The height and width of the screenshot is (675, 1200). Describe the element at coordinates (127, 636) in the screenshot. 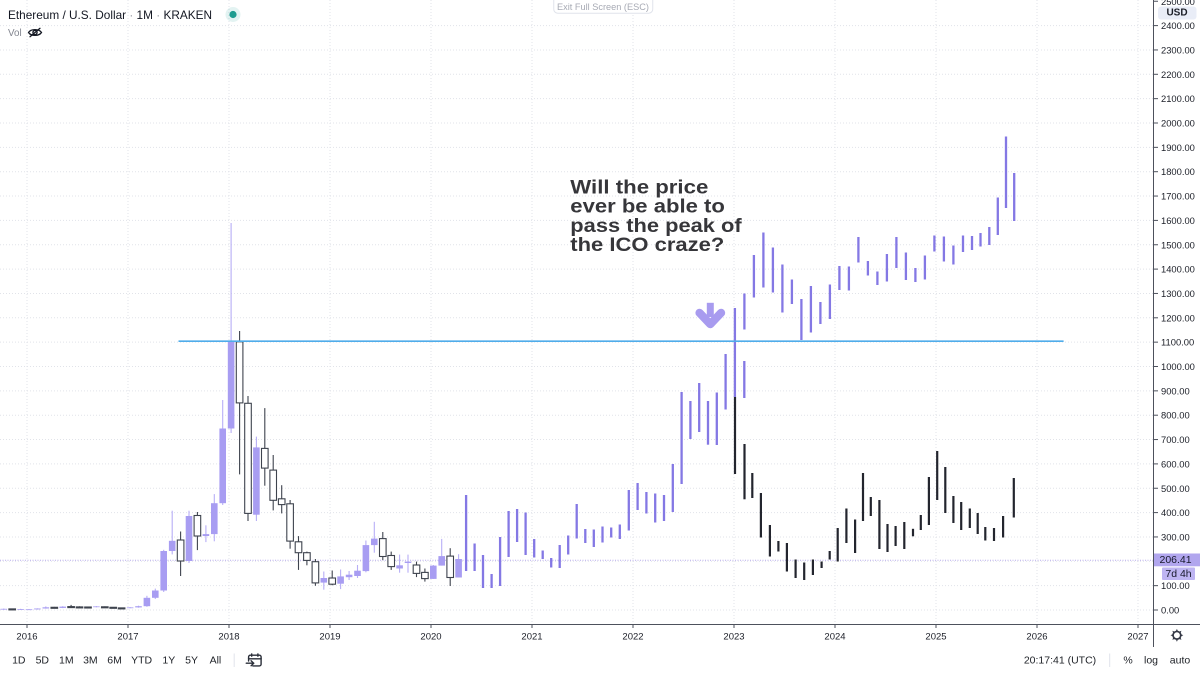

I see `svg-text: 2017` at that location.